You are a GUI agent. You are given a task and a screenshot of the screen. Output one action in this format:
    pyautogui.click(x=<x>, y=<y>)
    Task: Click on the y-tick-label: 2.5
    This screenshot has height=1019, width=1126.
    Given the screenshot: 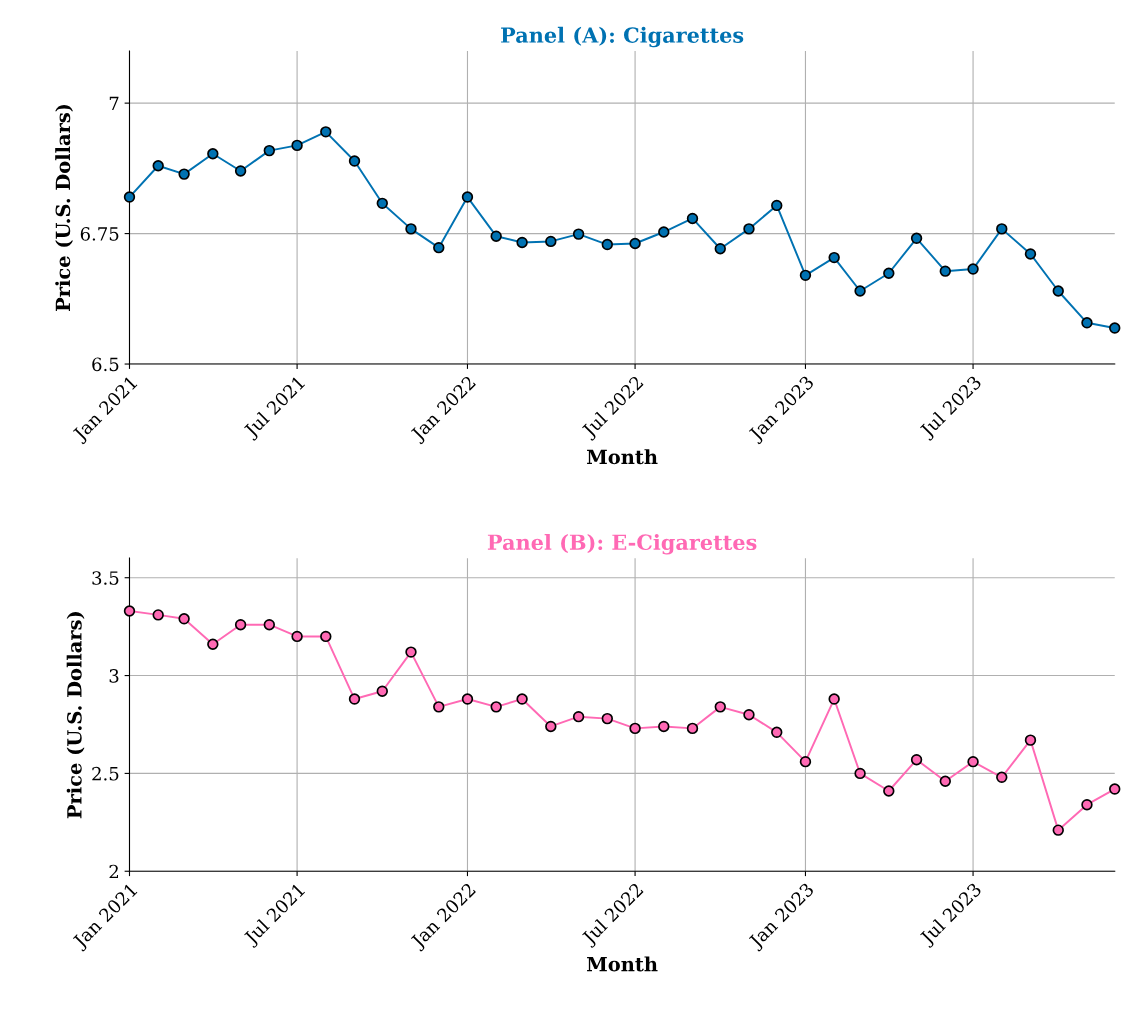 What is the action you would take?
    pyautogui.click(x=105, y=773)
    